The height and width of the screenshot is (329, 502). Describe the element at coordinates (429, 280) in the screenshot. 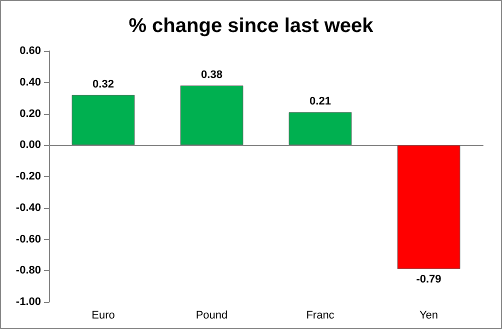

I see `data-label: -0.79` at that location.